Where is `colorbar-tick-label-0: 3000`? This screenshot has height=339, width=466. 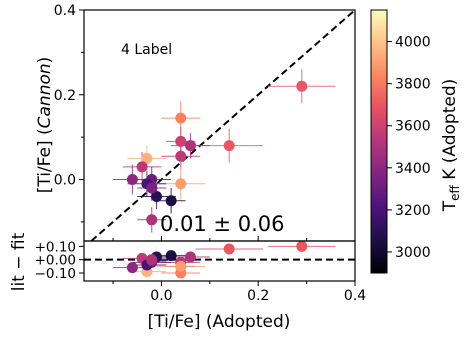
colorbar-tick-label-0: 3000 is located at coordinates (413, 253).